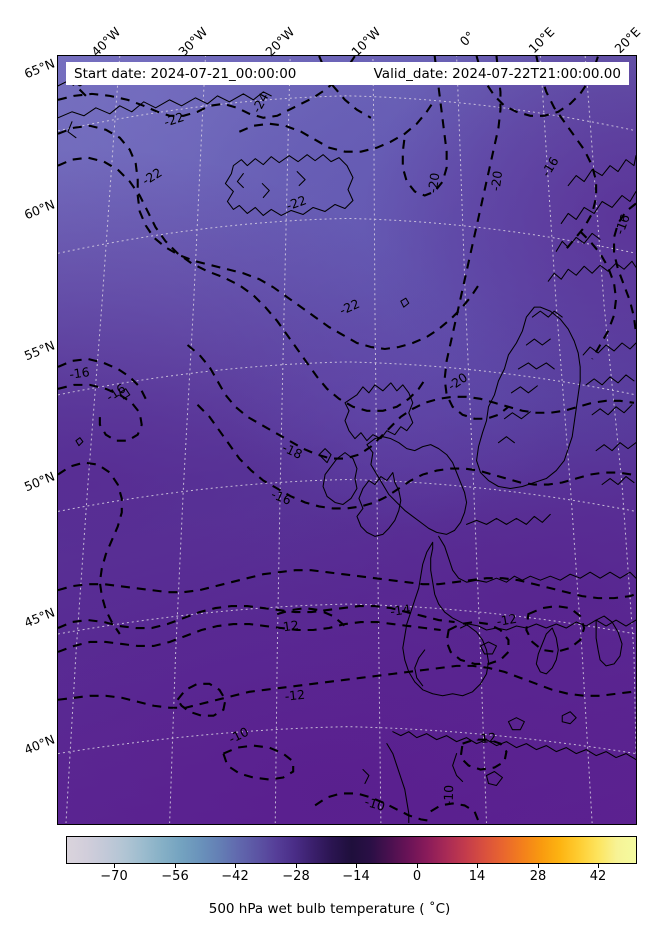 The height and width of the screenshot is (936, 659). Describe the element at coordinates (497, 73) in the screenshot. I see `valid-date-label: Valid_date: 2024-07-22T21:00:00.00` at that location.